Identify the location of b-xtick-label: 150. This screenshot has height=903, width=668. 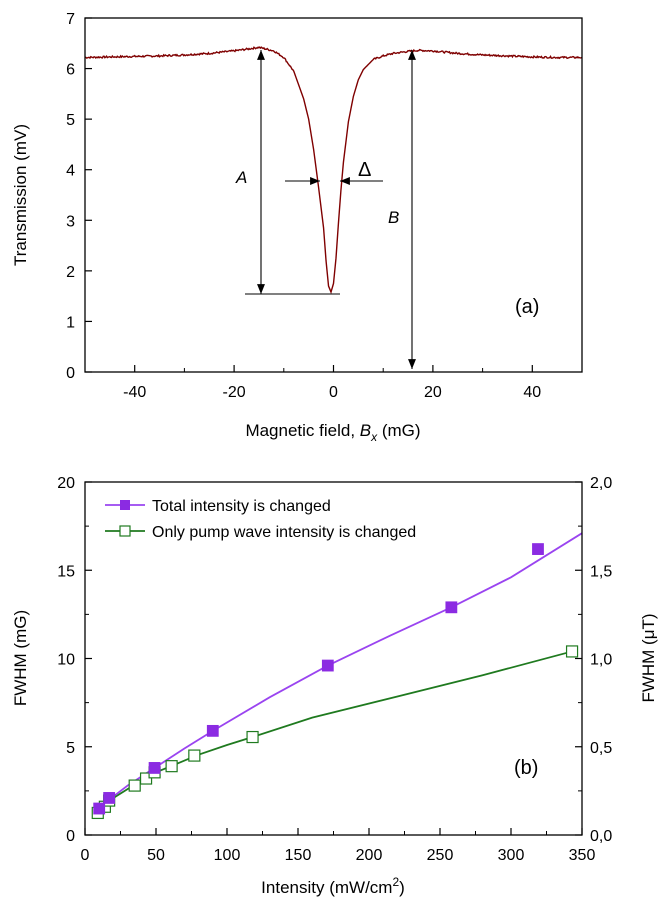
(298, 855).